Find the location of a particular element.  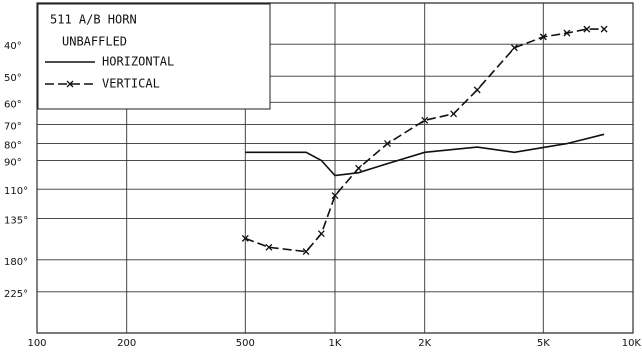

x-tick-label: 10K is located at coordinates (632, 343).